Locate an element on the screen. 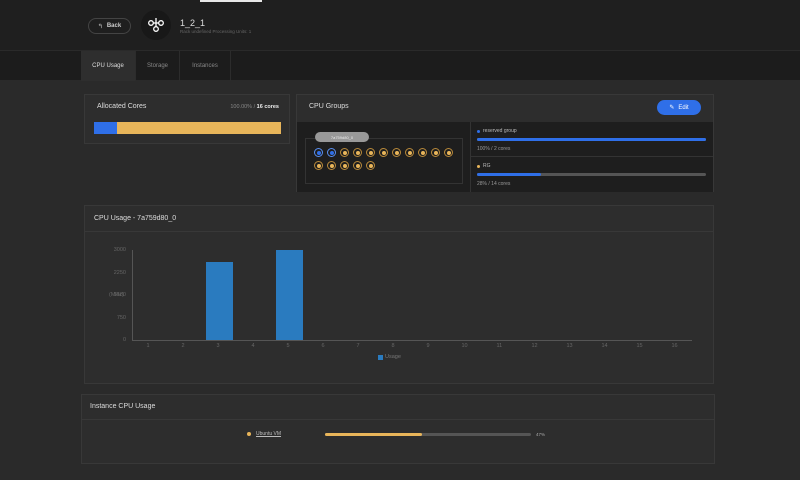 The height and width of the screenshot is (480, 800). x-tick-label: 8 is located at coordinates (393, 346).